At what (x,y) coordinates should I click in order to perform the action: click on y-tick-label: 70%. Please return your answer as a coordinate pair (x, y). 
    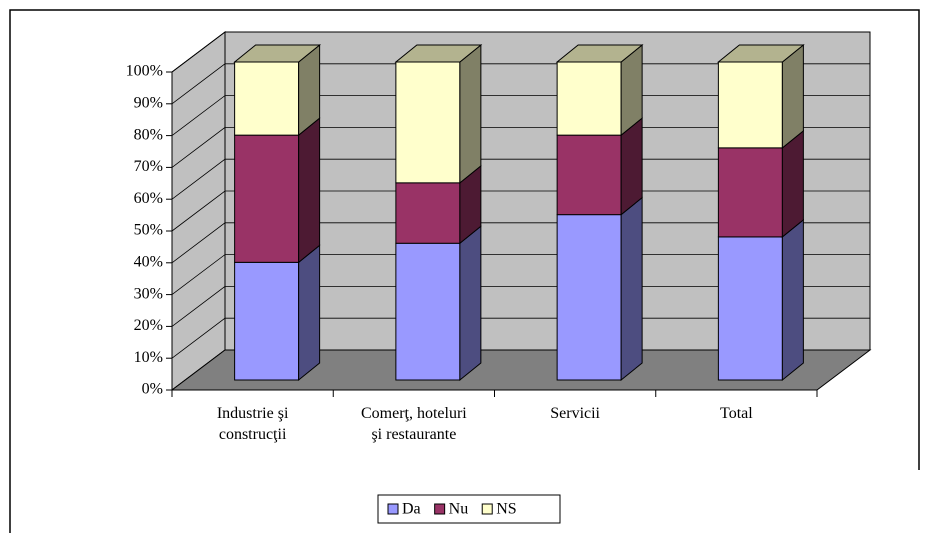
    Looking at the image, I should click on (148, 166).